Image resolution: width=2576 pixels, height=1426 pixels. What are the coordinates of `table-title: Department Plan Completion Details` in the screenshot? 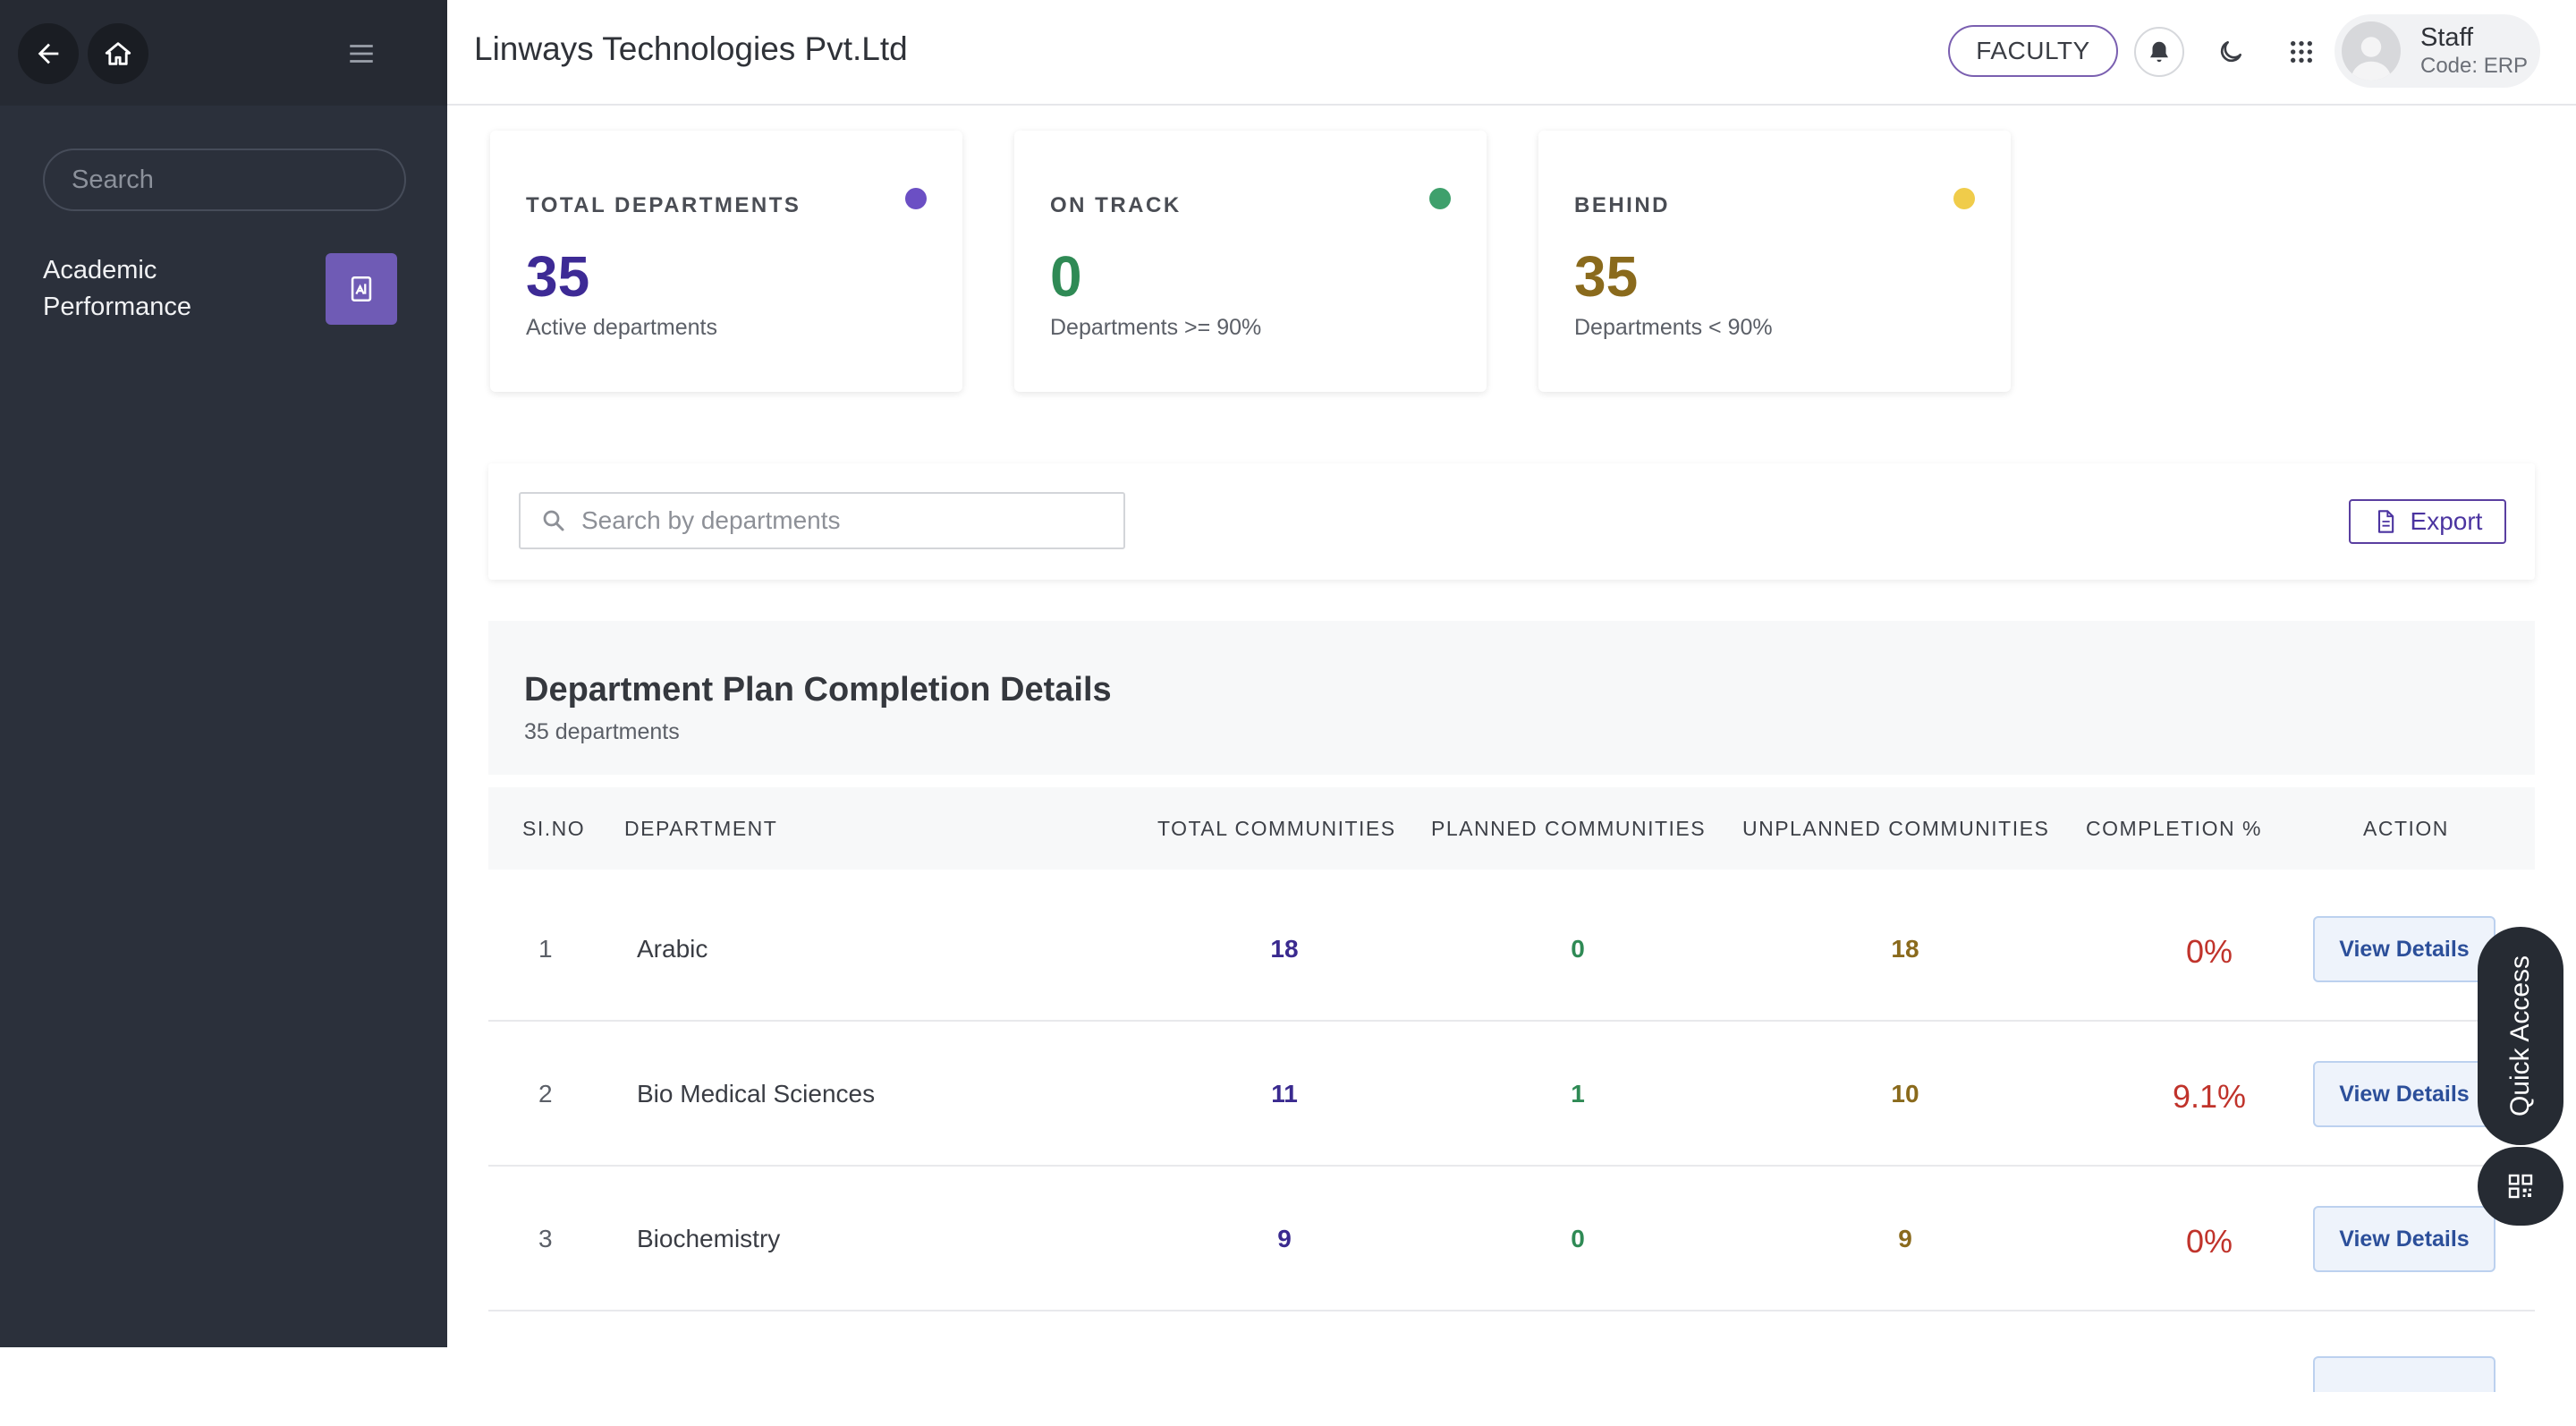 It's located at (818, 690).